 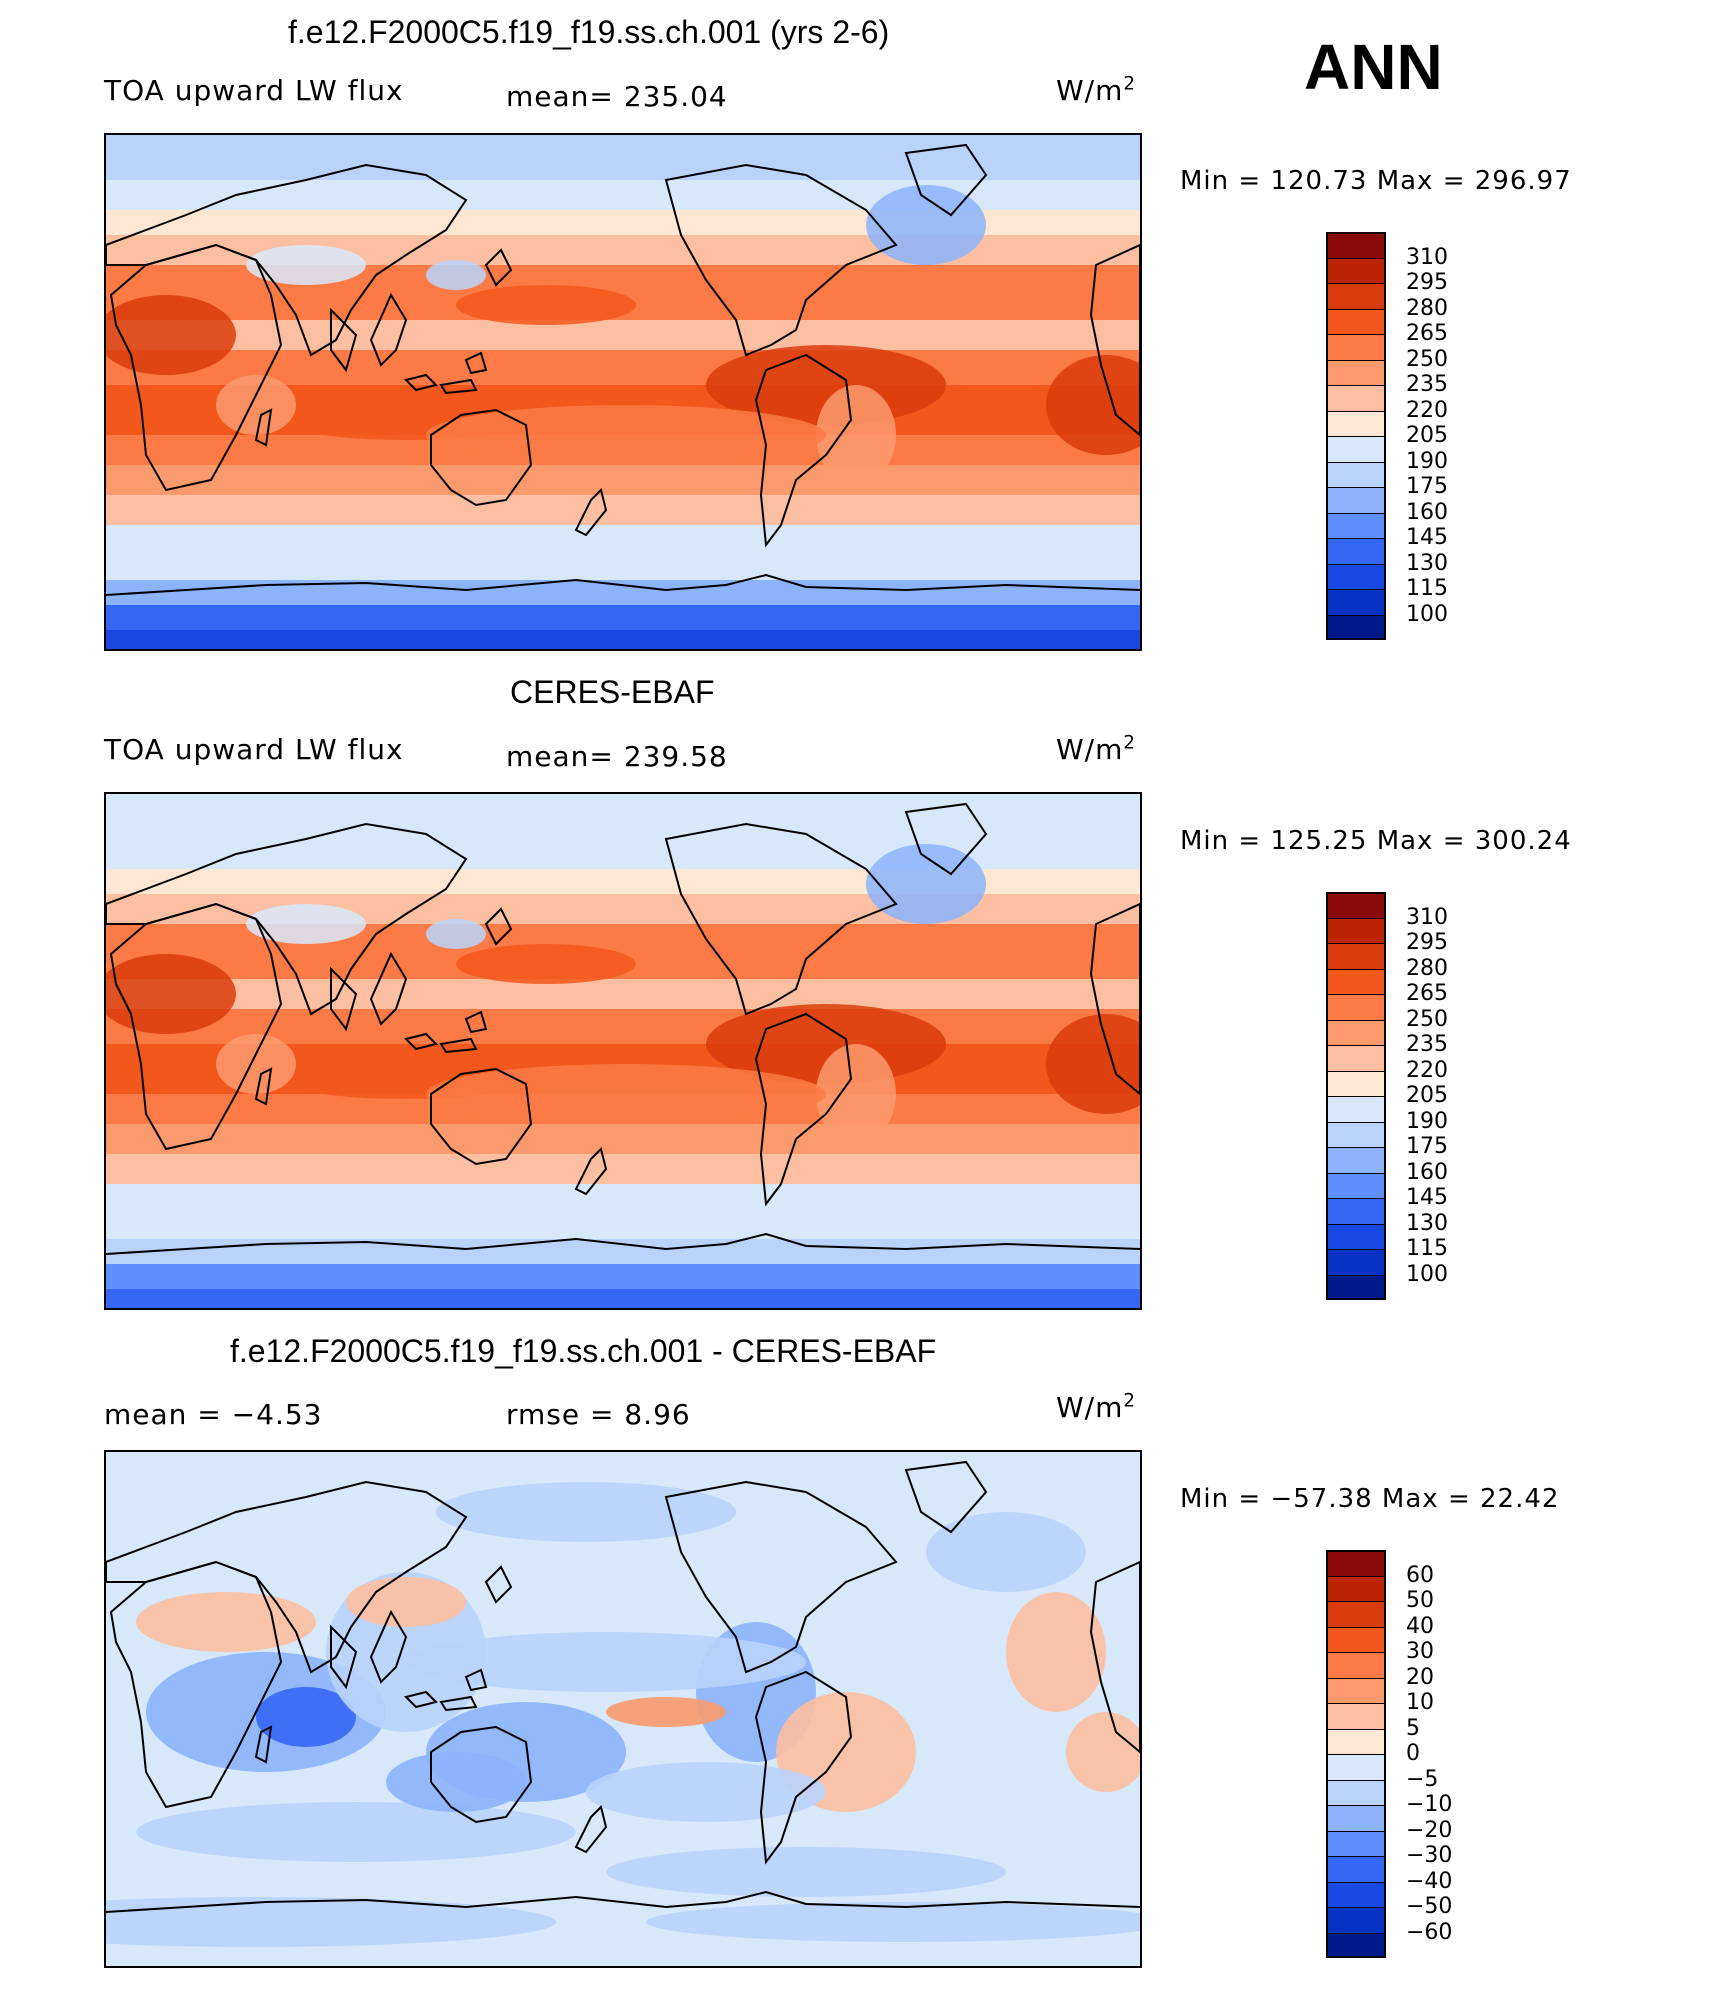 I want to click on colorbar-tick-label: 10, so click(x=1420, y=1702).